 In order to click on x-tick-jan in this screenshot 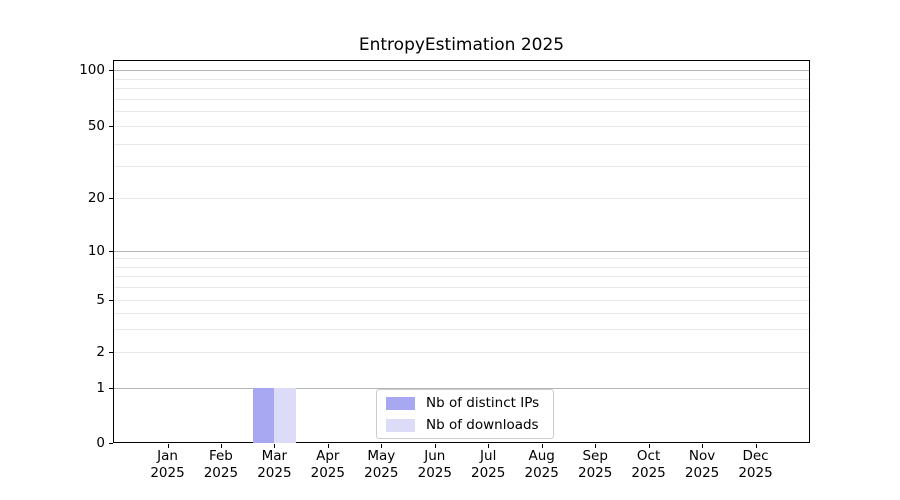, I will do `click(168, 446)`.